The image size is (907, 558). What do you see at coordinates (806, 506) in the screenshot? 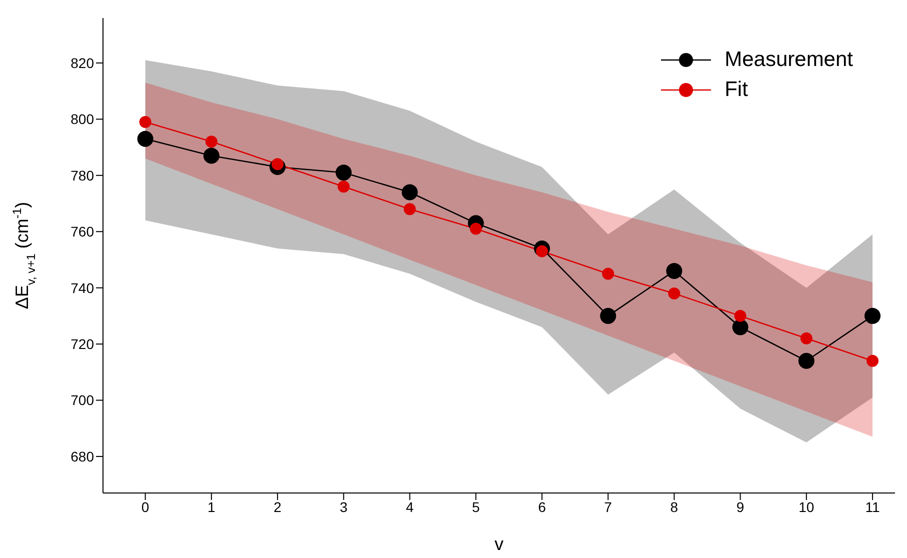
I see `x-tick-label: 10` at bounding box center [806, 506].